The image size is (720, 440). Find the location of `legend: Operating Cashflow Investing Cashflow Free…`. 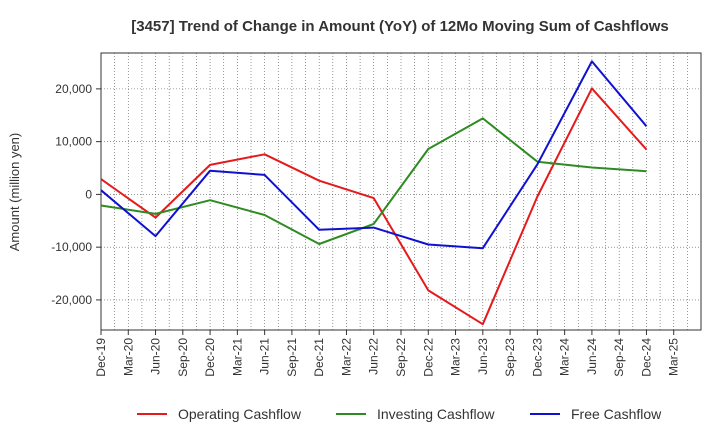

legend: Operating Cashflow Investing Cashflow Free… is located at coordinates (399, 414).